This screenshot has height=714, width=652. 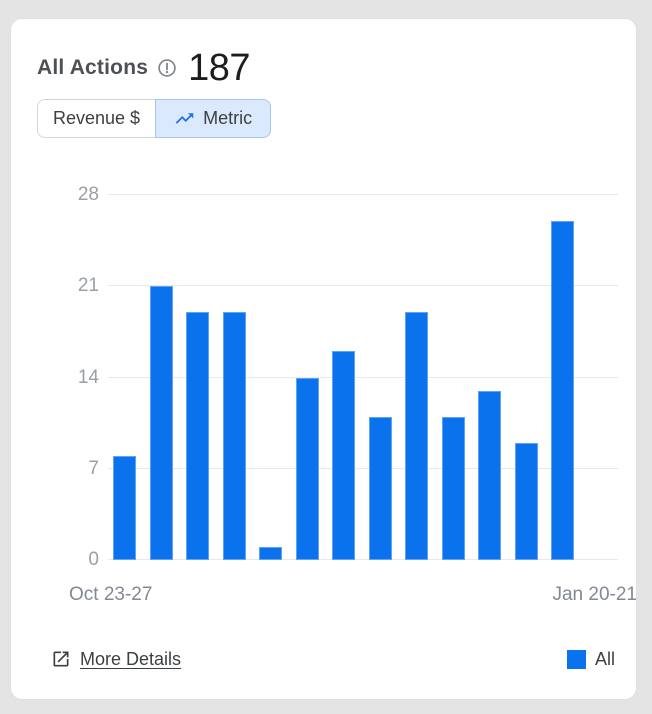 I want to click on info-icon, so click(x=167, y=68).